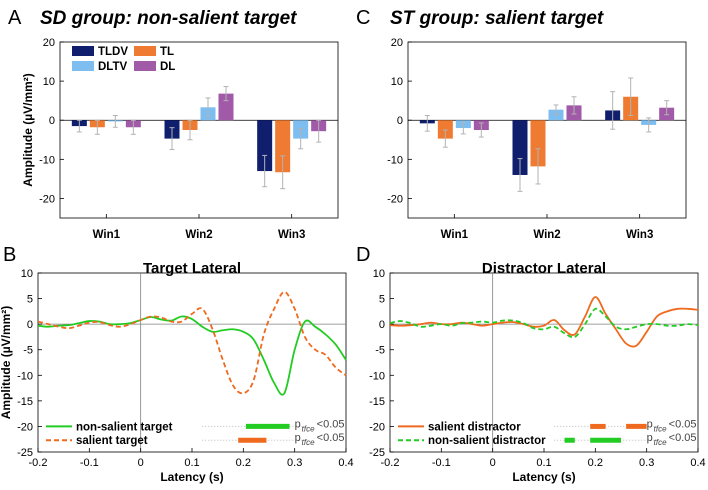 Image resolution: width=708 pixels, height=490 pixels. Describe the element at coordinates (192, 268) in the screenshot. I see `panel-title: Target Lateral` at that location.